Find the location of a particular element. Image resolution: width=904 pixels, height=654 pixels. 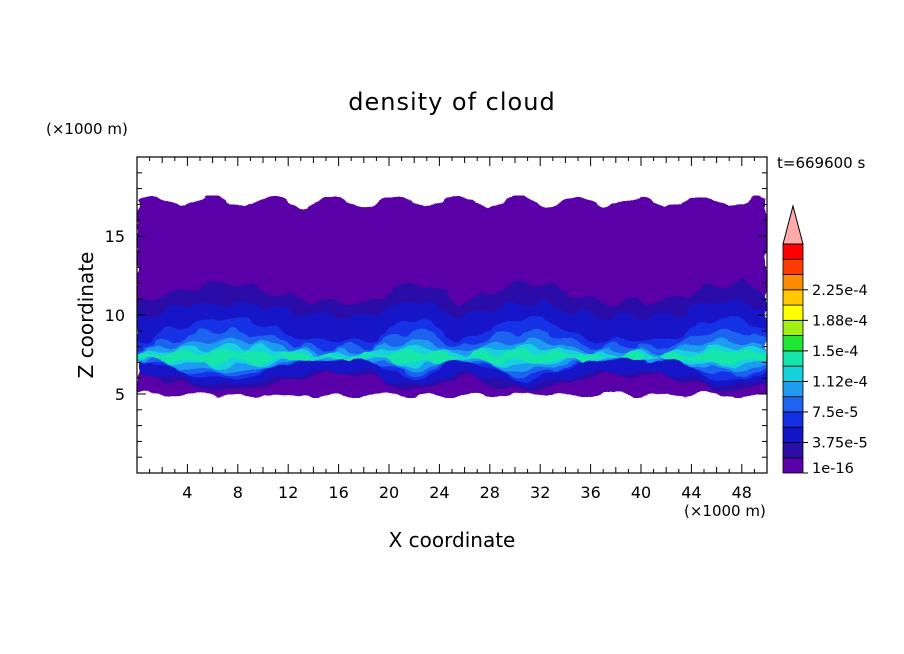

colorbar-label: 1.88e-4 is located at coordinates (840, 321).